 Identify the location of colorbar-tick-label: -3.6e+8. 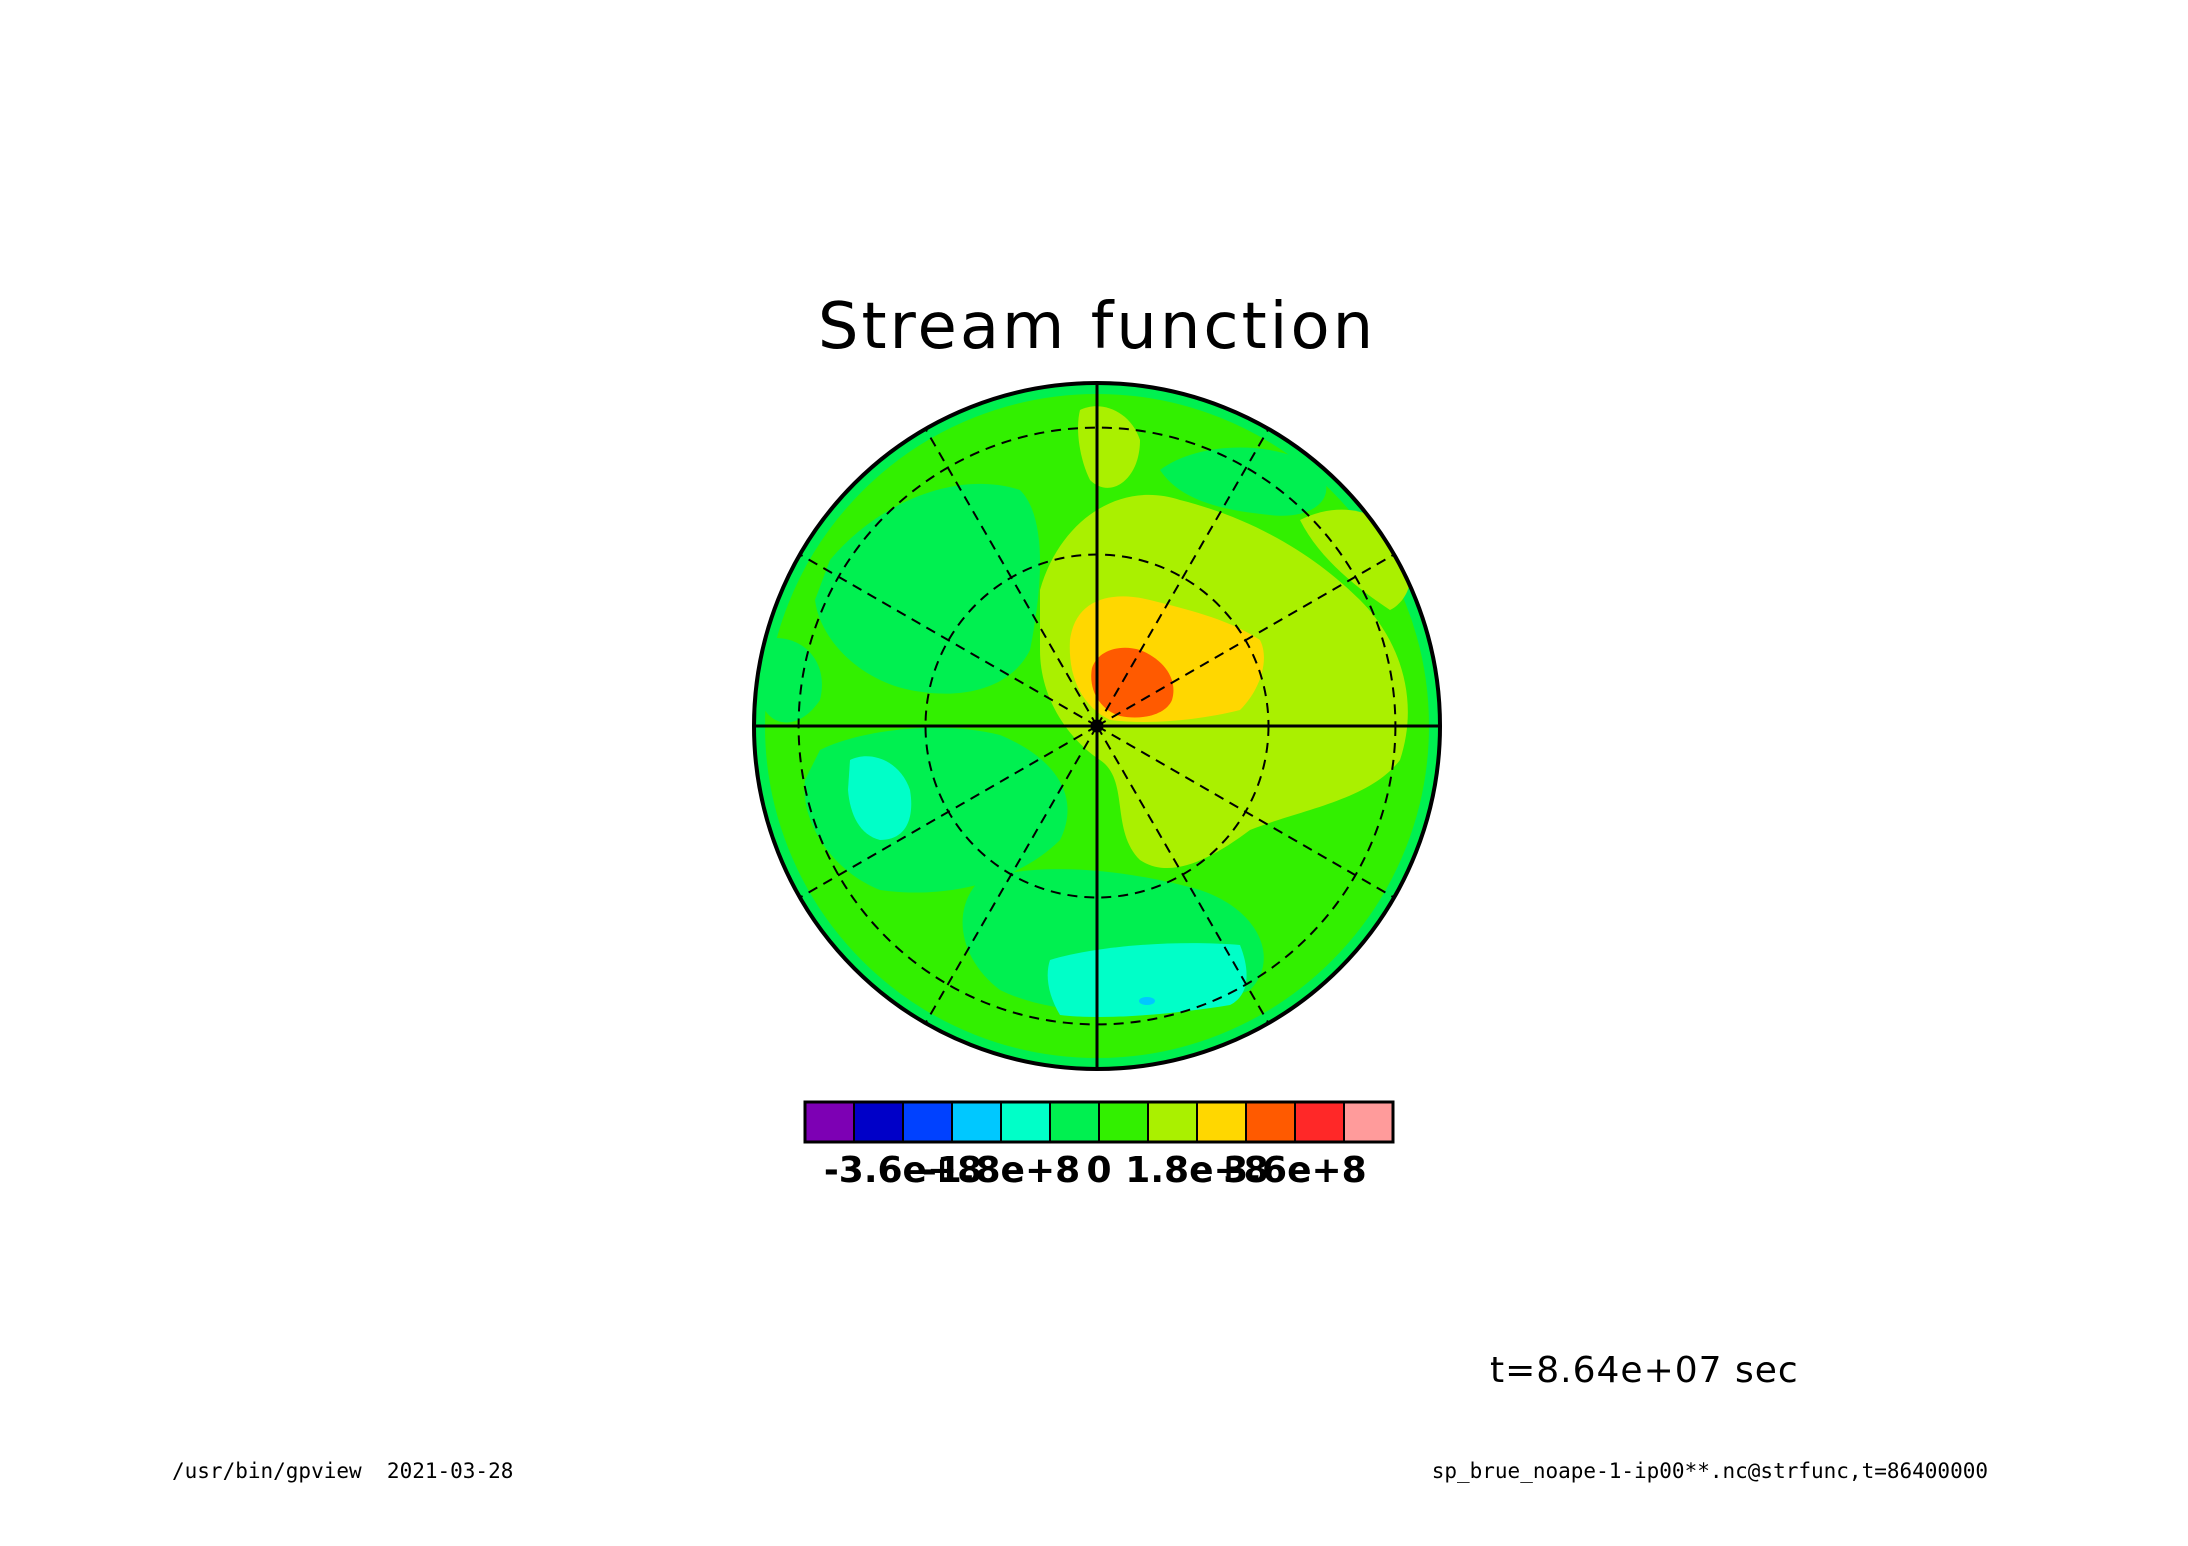
(903, 1170).